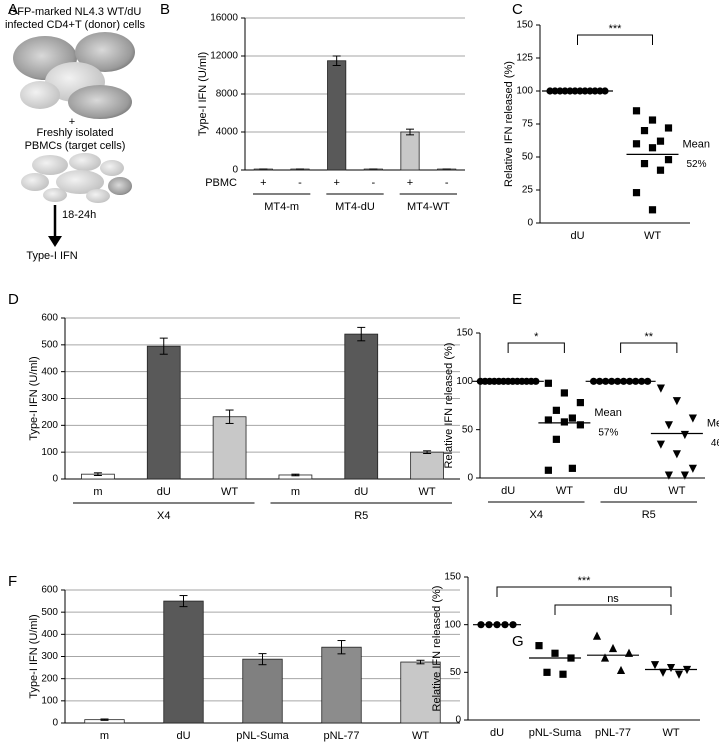 Image resolution: width=719 pixels, height=743 pixels. I want to click on diagram-text: infected CD4+T (donor) cells, so click(75, 25).